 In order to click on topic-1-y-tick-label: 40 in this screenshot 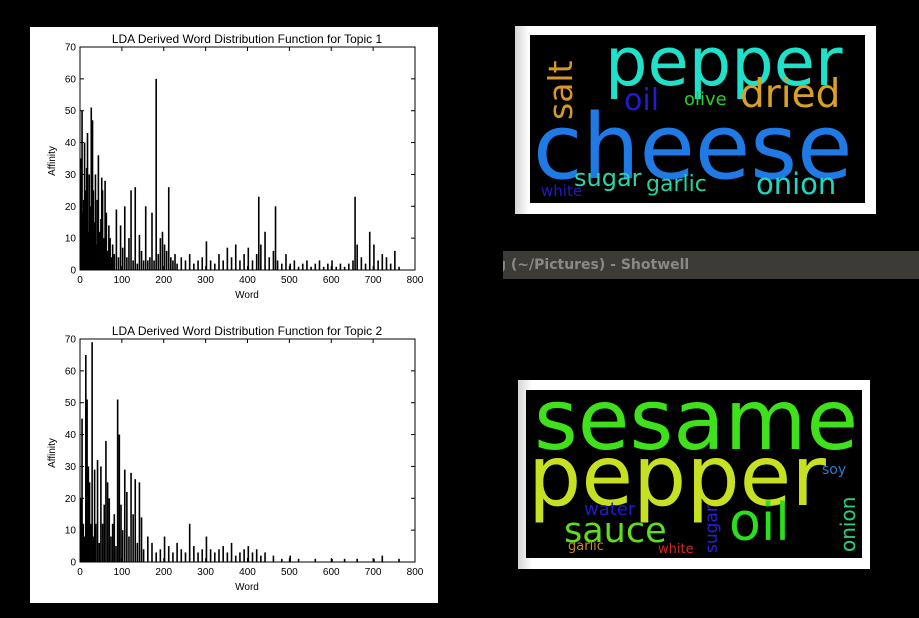, I will do `click(71, 143)`.